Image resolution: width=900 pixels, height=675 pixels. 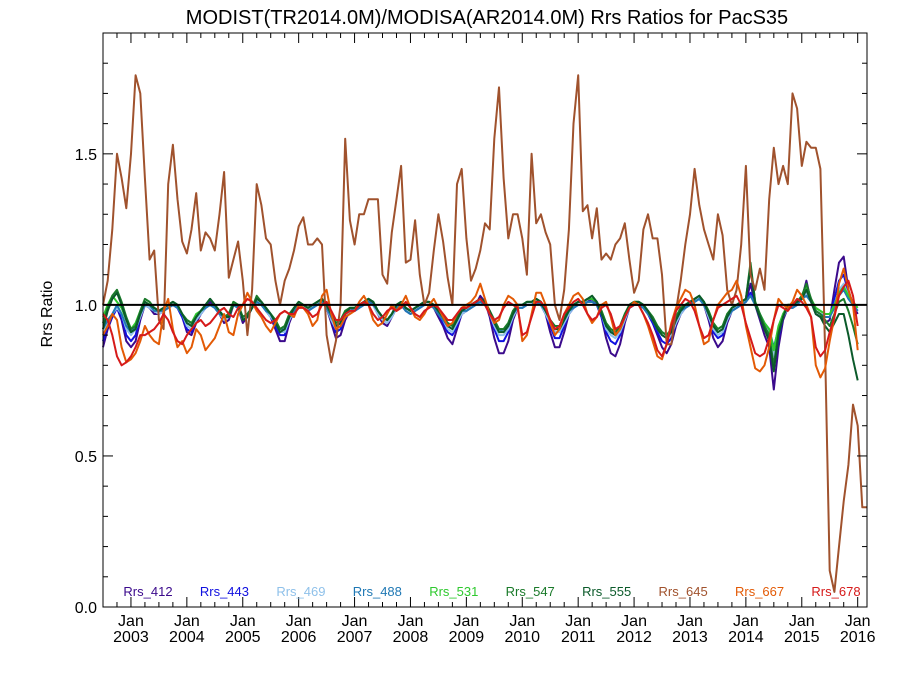 I want to click on x-tick-year: 2013, so click(x=690, y=637).